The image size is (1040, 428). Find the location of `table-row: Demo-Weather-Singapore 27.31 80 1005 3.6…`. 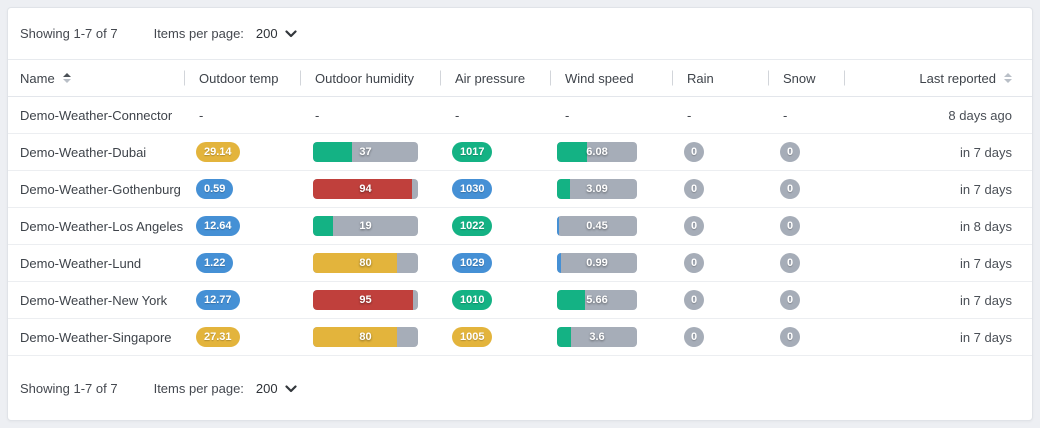

table-row: Demo-Weather-Singapore 27.31 80 1005 3.6… is located at coordinates (520, 337).